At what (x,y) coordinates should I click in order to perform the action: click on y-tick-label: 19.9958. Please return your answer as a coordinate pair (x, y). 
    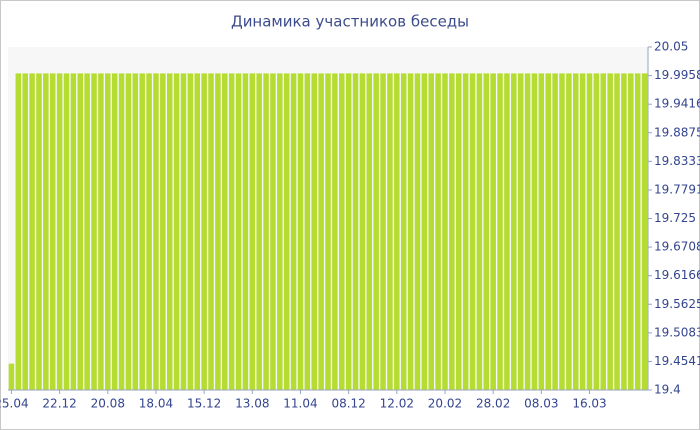
    Looking at the image, I should click on (677, 75).